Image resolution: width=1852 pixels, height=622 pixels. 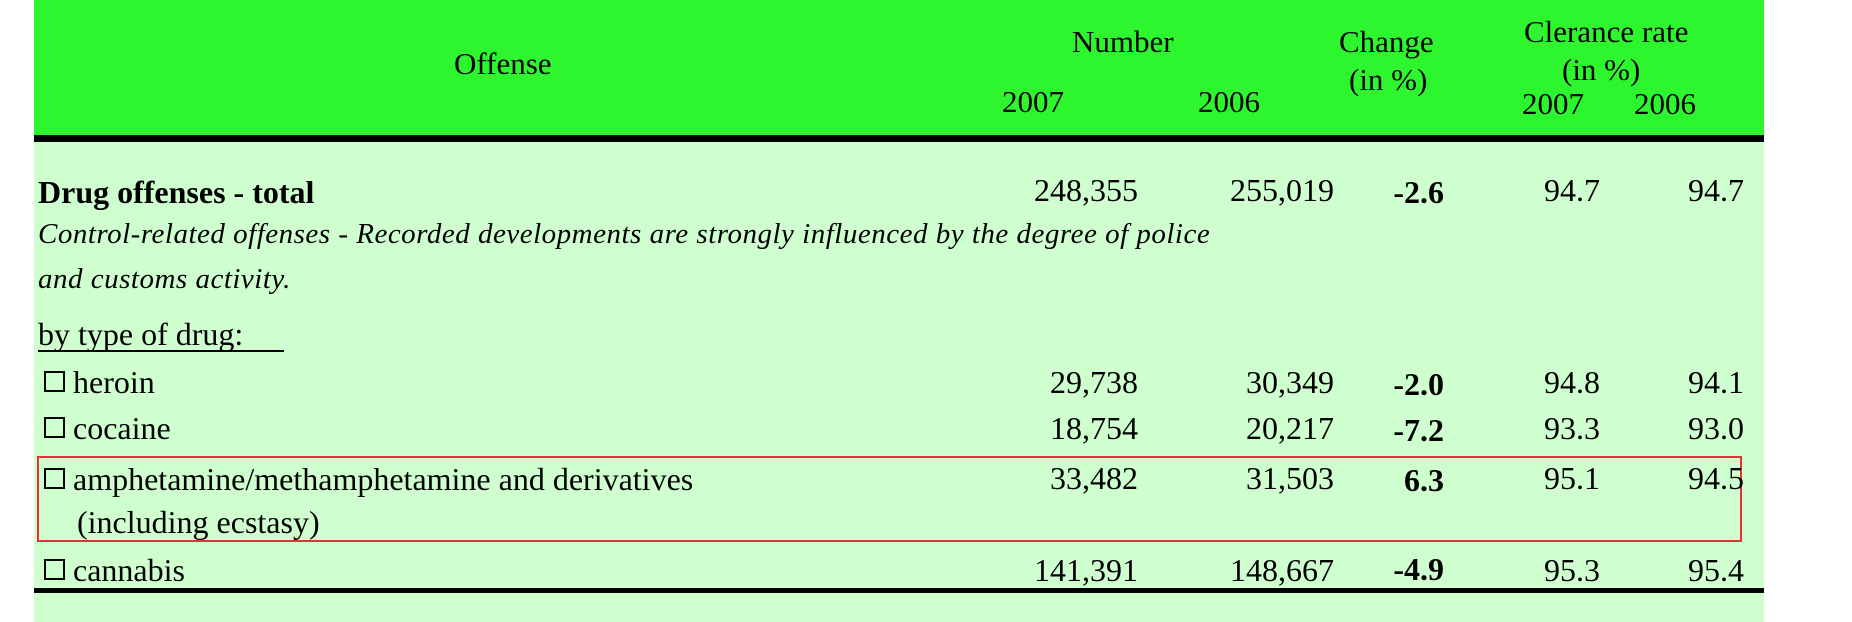 What do you see at coordinates (1094, 478) in the screenshot?
I see `amphetamine-n2007: 33,482` at bounding box center [1094, 478].